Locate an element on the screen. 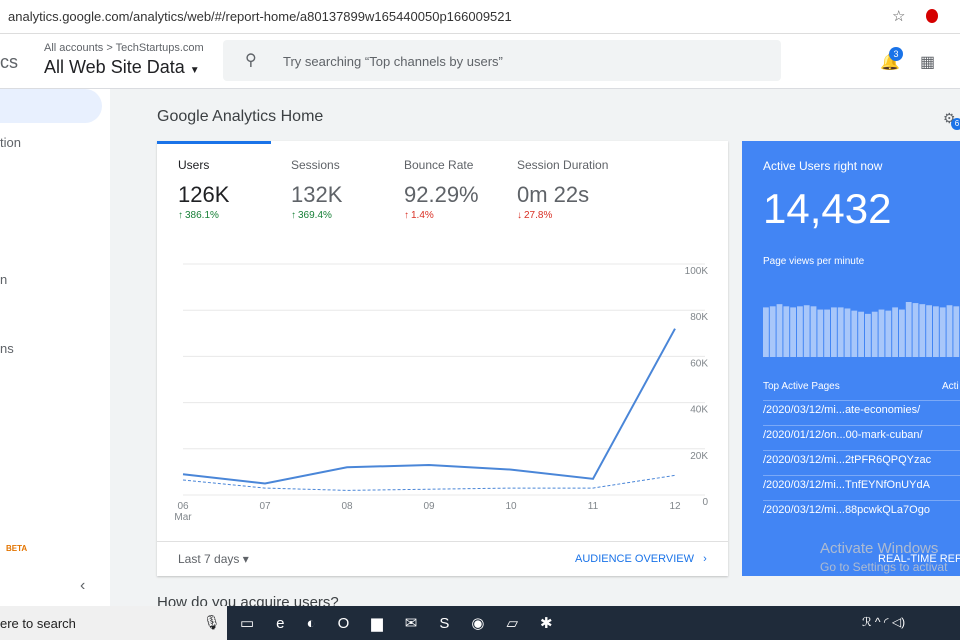 The height and width of the screenshot is (640, 960). table-header: Top Active Pages is located at coordinates (801, 386).